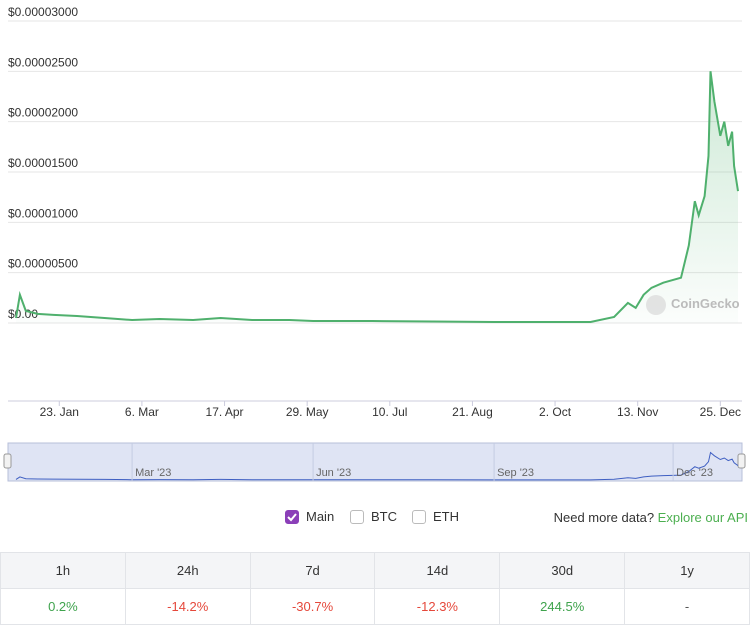  I want to click on checkbox-label: Main, so click(320, 516).